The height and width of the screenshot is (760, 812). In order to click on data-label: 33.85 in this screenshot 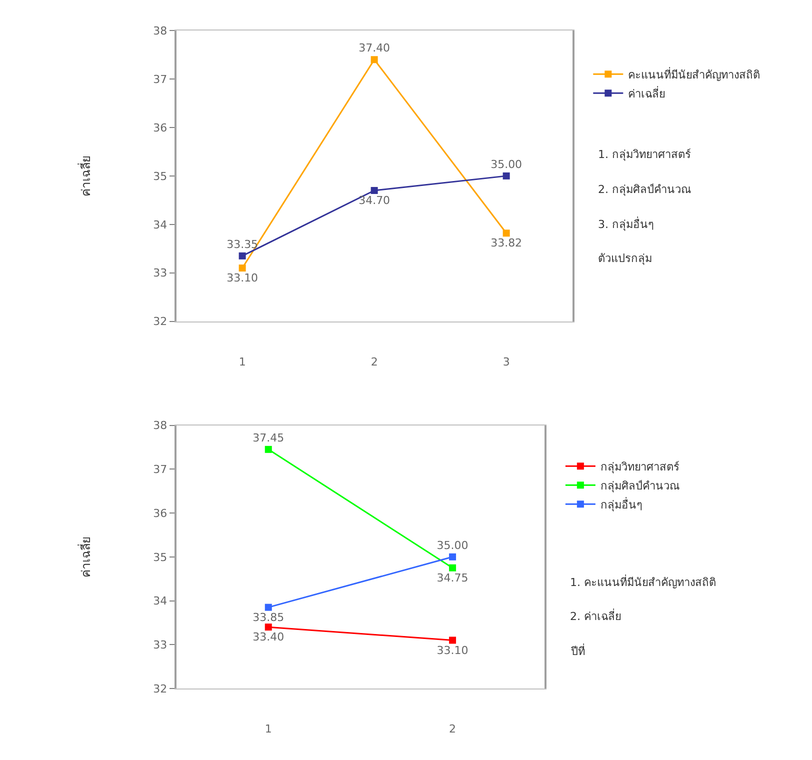, I will do `click(268, 617)`.